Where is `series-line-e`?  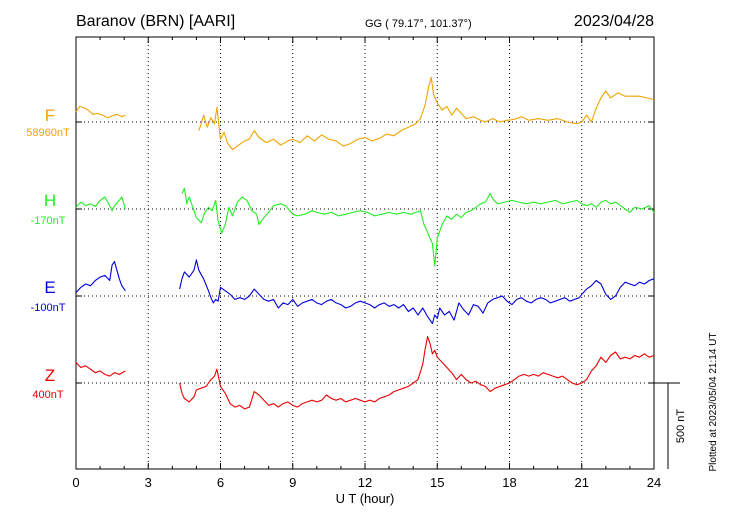
series-line-e is located at coordinates (365, 292).